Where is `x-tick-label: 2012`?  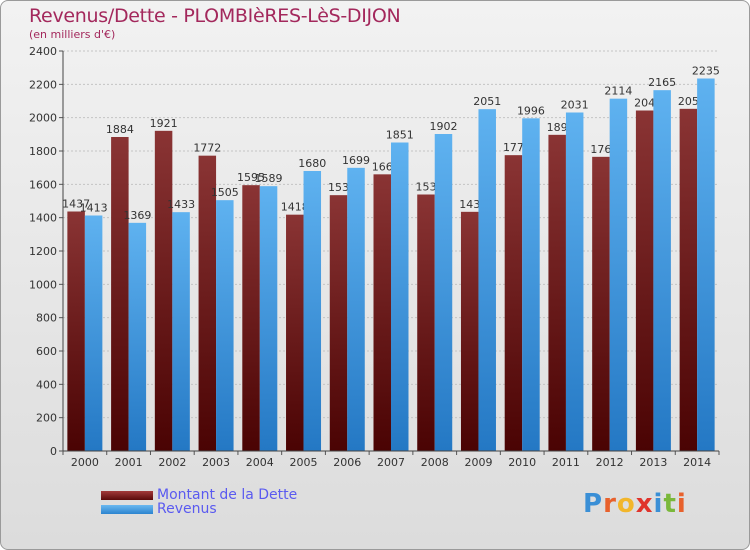 x-tick-label: 2012 is located at coordinates (610, 462).